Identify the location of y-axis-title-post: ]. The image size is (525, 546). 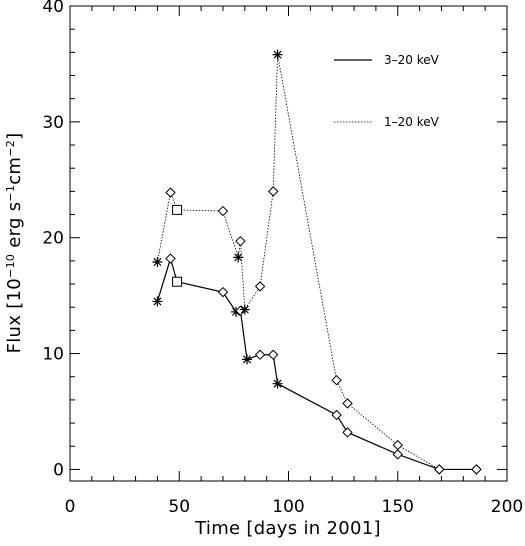
(14, 136).